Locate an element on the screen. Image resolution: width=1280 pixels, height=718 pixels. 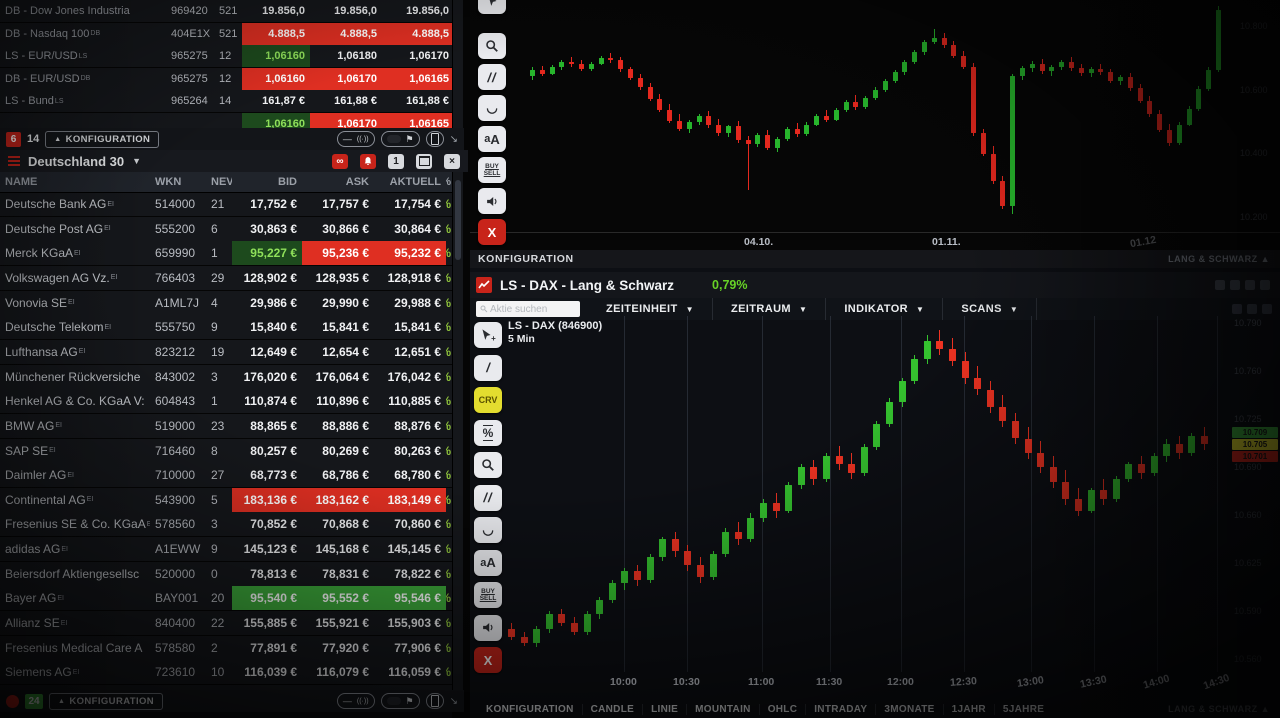
layout-1-button: 1 is located at coordinates (396, 161).